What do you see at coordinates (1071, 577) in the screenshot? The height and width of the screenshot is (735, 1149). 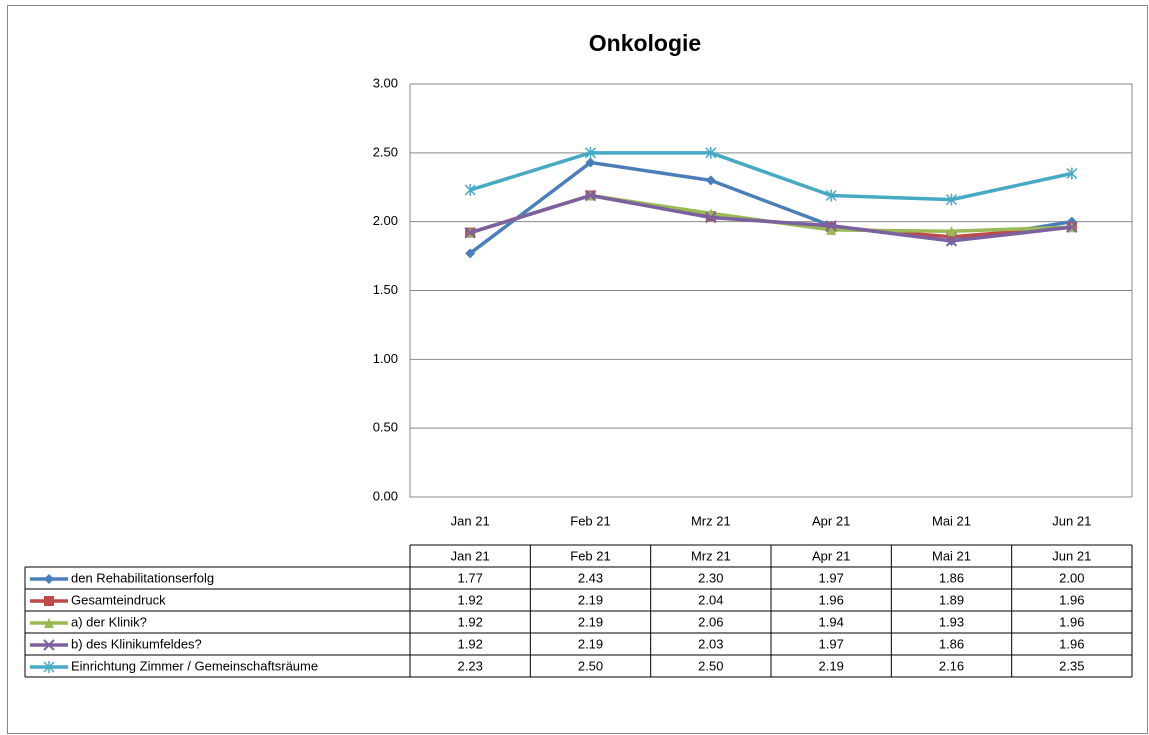 I see `table-value: 2.00` at bounding box center [1071, 577].